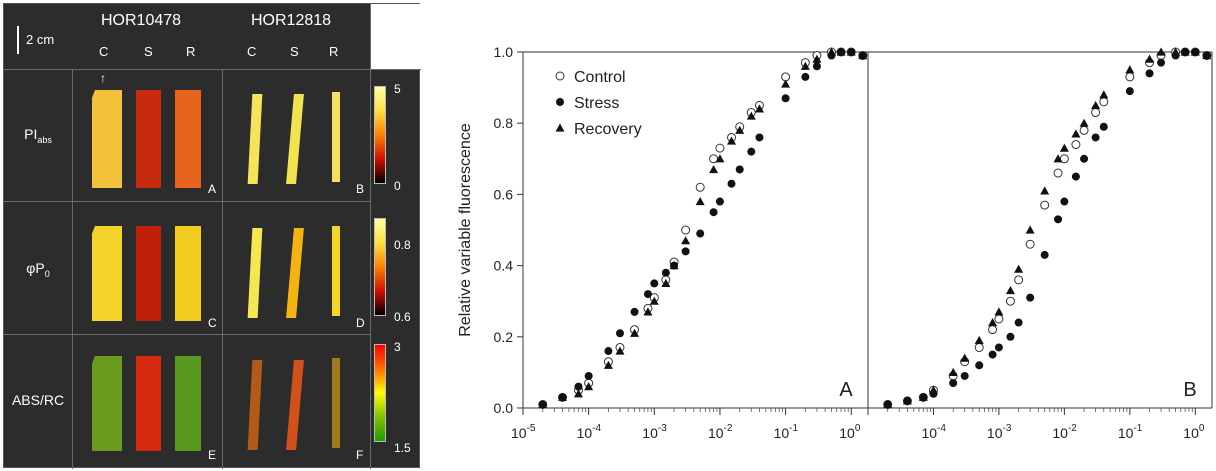 Image resolution: width=1216 pixels, height=471 pixels. Describe the element at coordinates (1130, 432) in the screenshot. I see `x-tick-label: 10⁻¹` at that location.